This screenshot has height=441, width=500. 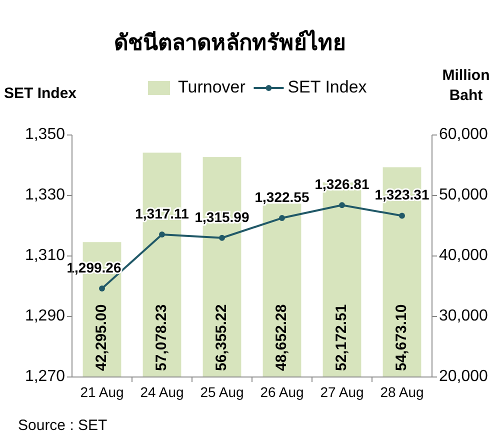 What do you see at coordinates (212, 86) in the screenshot?
I see `legend-label: Turnover` at bounding box center [212, 86].